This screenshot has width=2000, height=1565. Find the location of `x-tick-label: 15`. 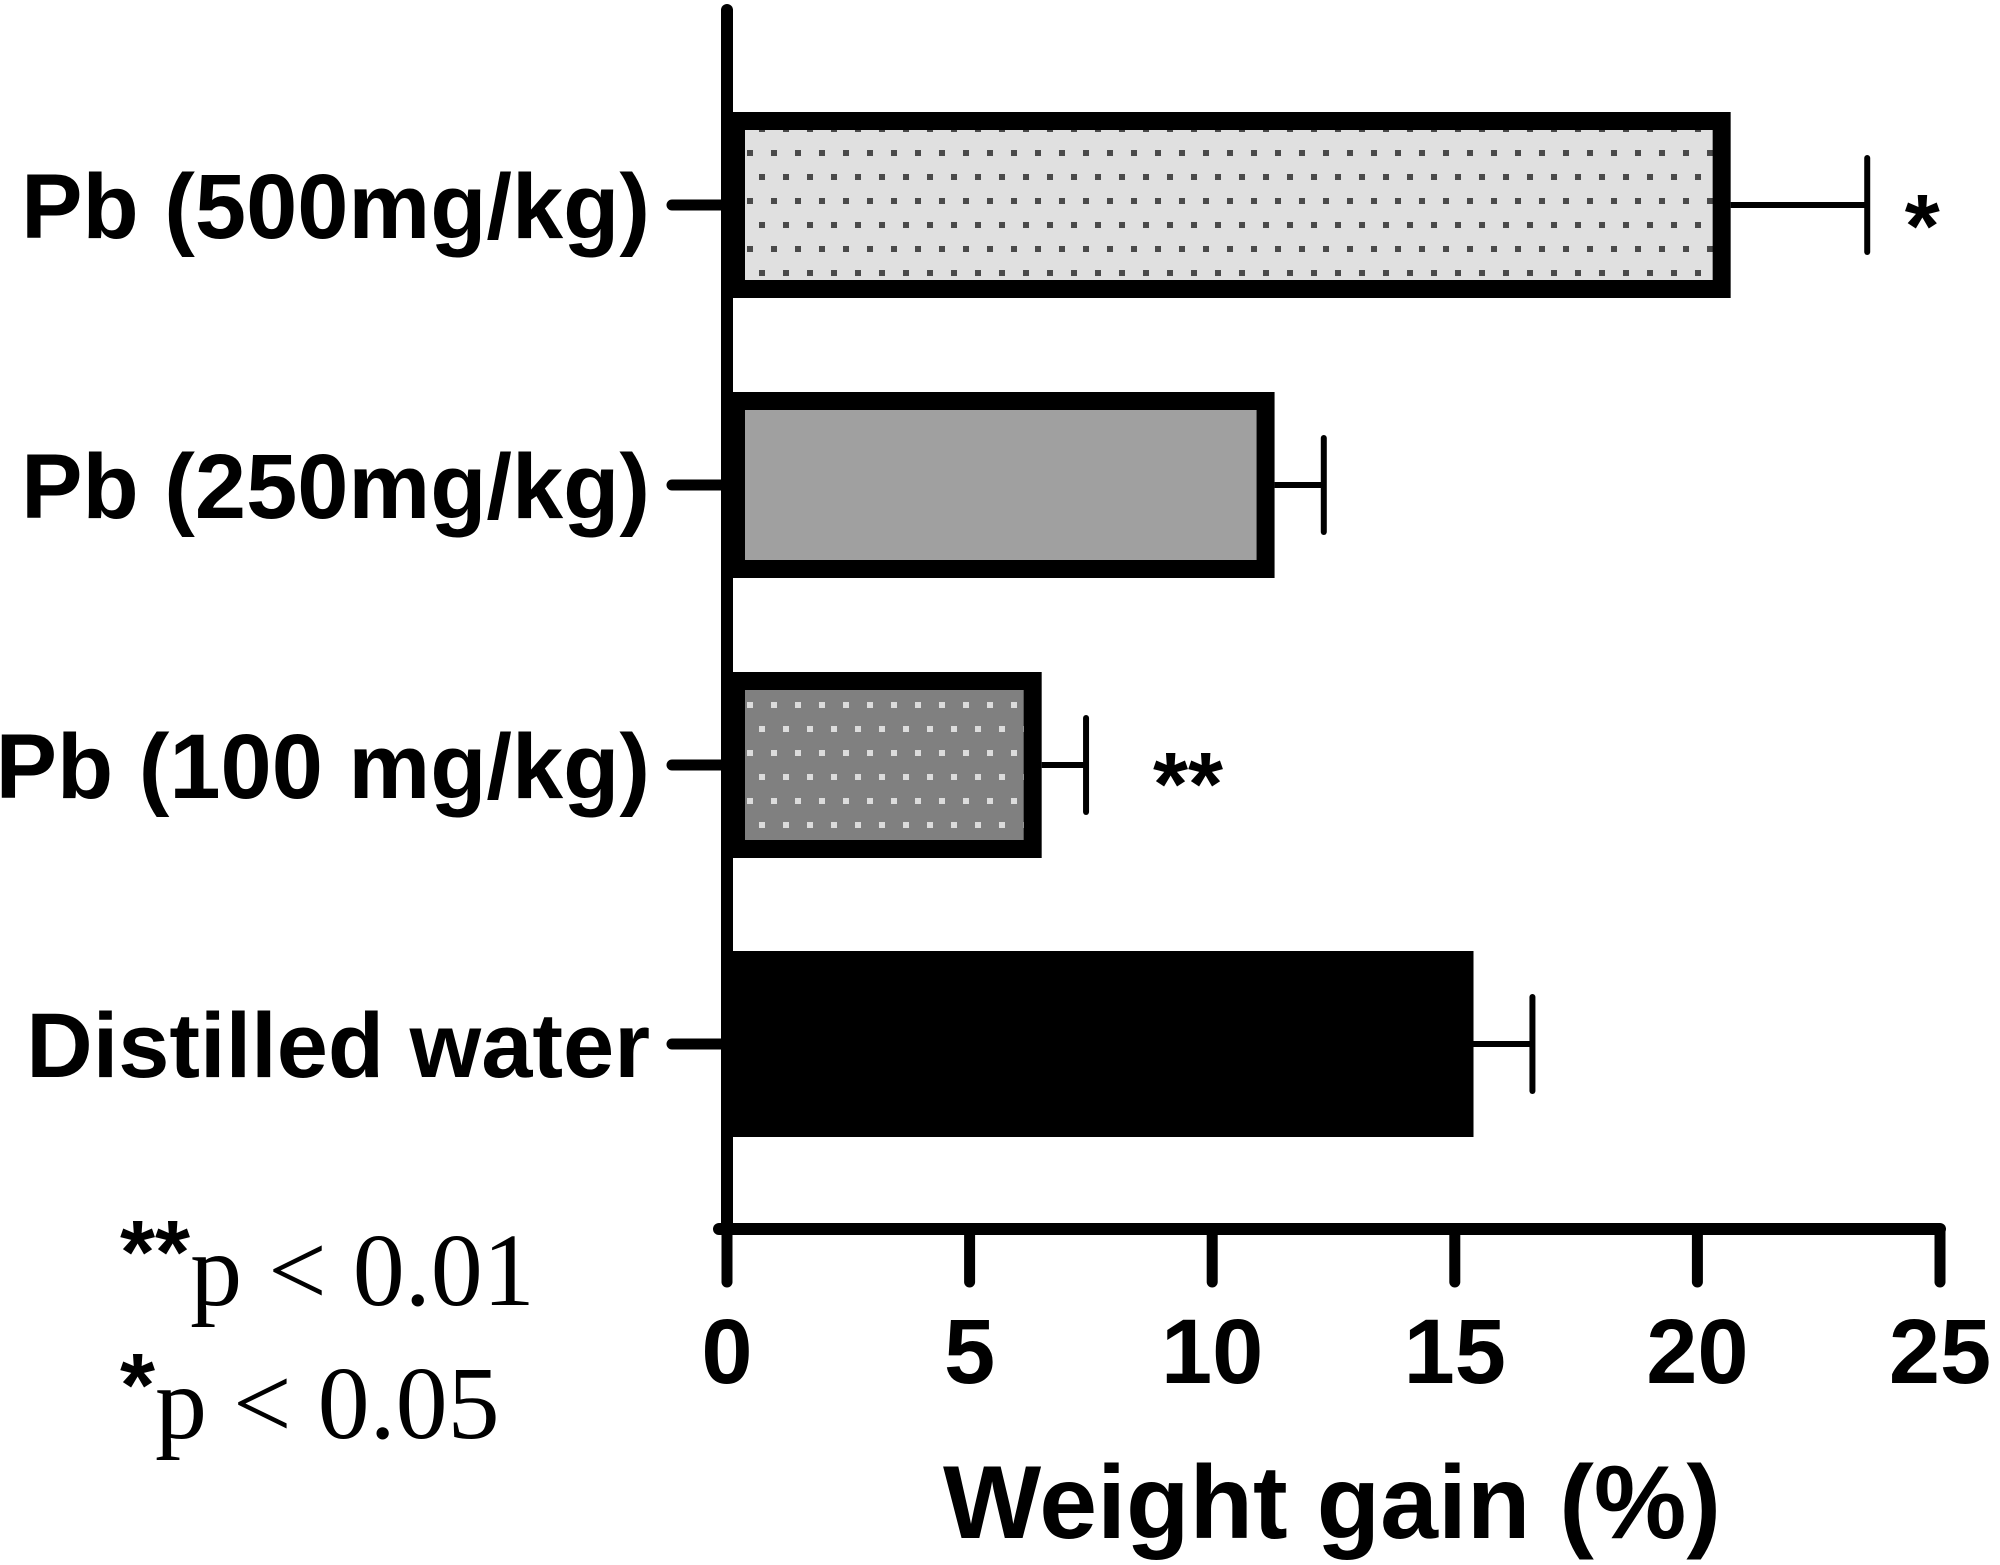

x-tick-label: 15 is located at coordinates (1455, 1352).